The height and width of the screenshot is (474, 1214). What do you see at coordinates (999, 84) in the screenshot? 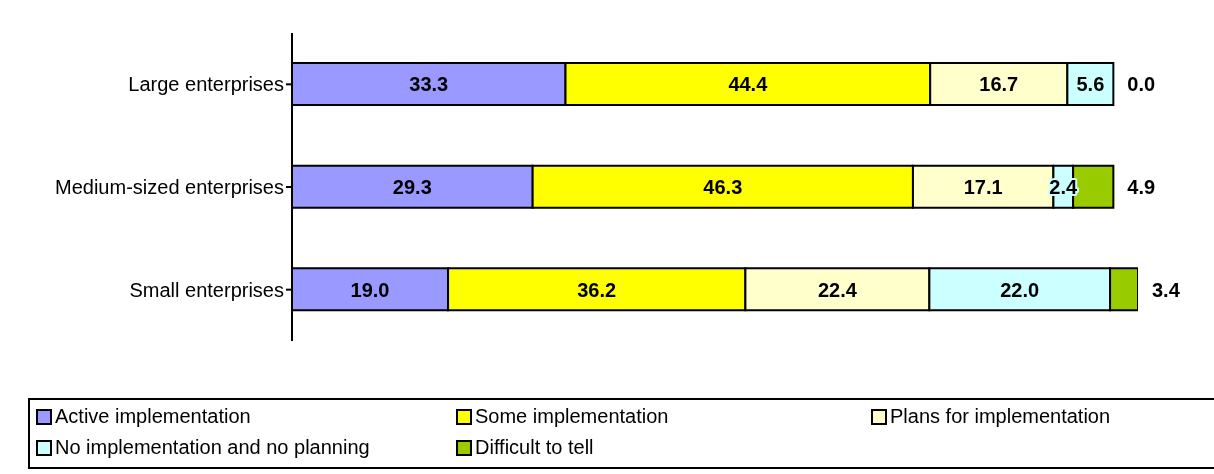
I see `data-label: 16.7` at bounding box center [999, 84].